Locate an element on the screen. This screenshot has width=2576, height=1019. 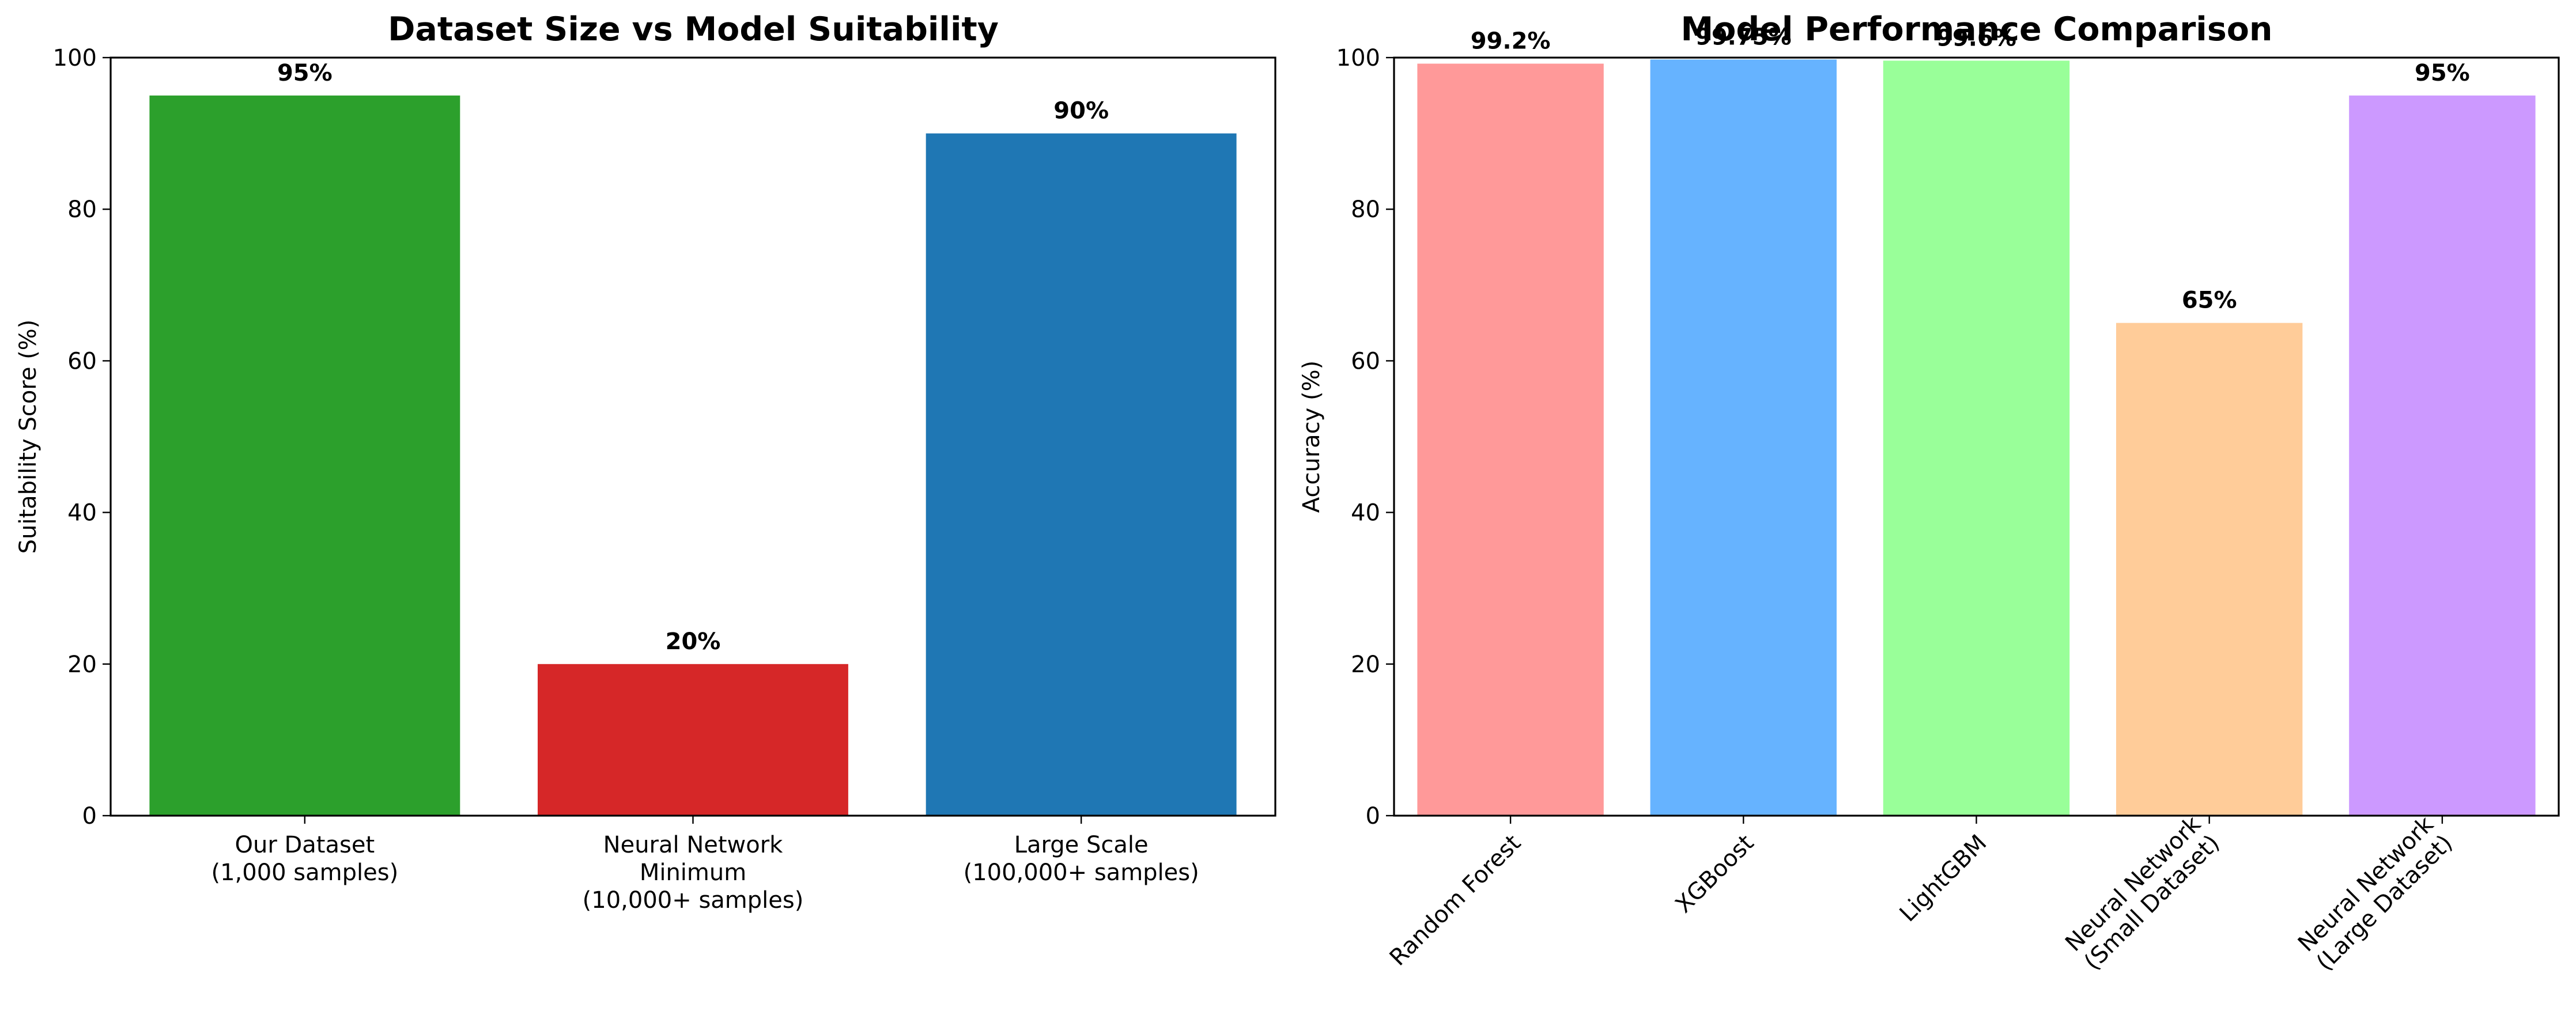
x-tick-label: XGBoost is located at coordinates (1715, 873).